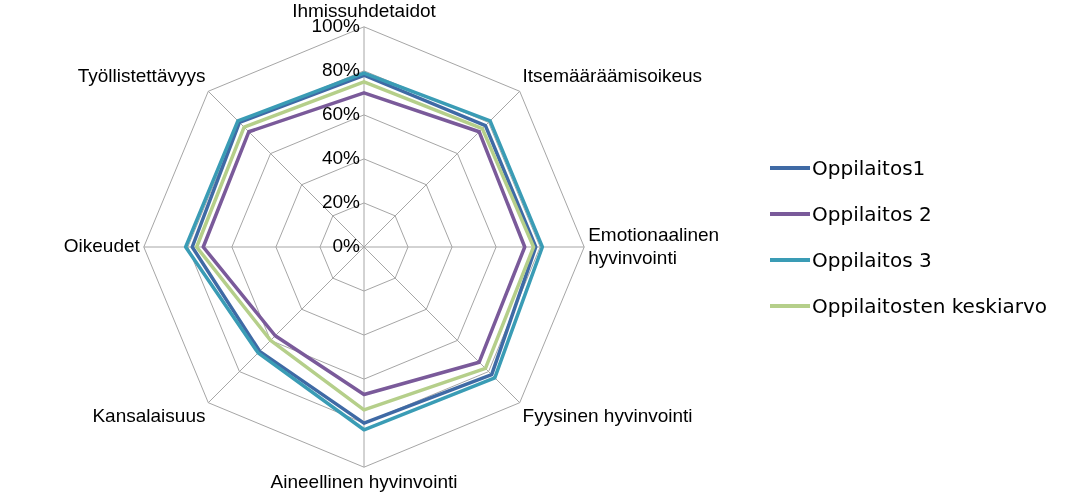 The height and width of the screenshot is (494, 1090). I want to click on legend-label: Oppilaitos1, so click(869, 168).